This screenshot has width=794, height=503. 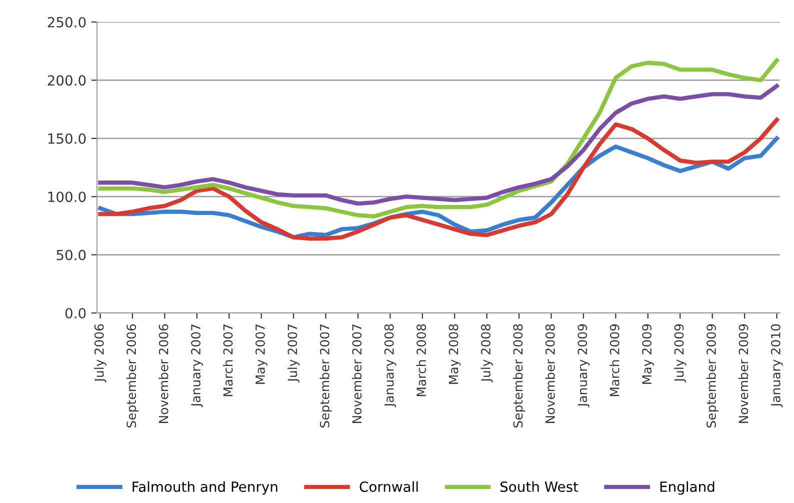 I want to click on legend-label: Falmouth and Penryn, so click(x=205, y=488).